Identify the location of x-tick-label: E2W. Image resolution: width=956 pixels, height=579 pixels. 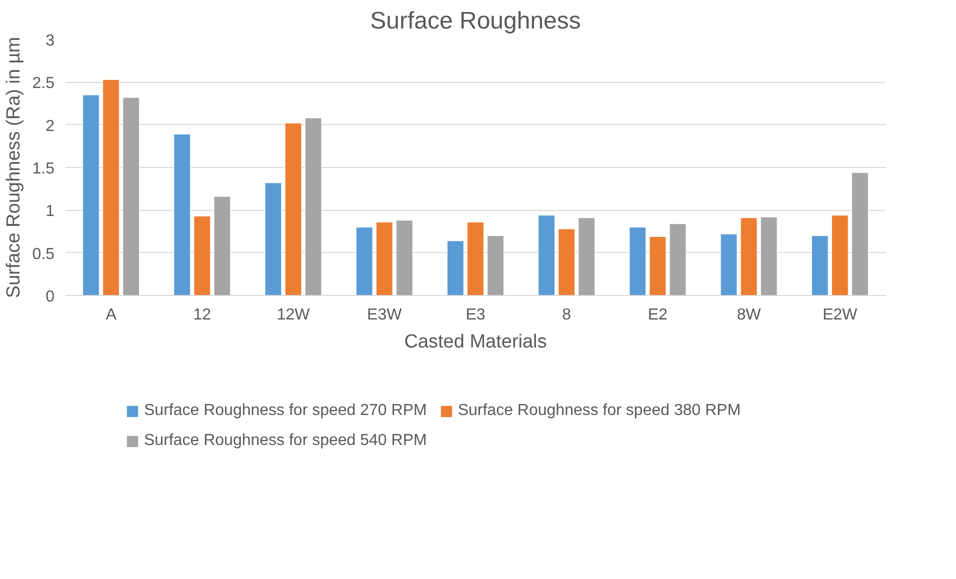
(840, 315).